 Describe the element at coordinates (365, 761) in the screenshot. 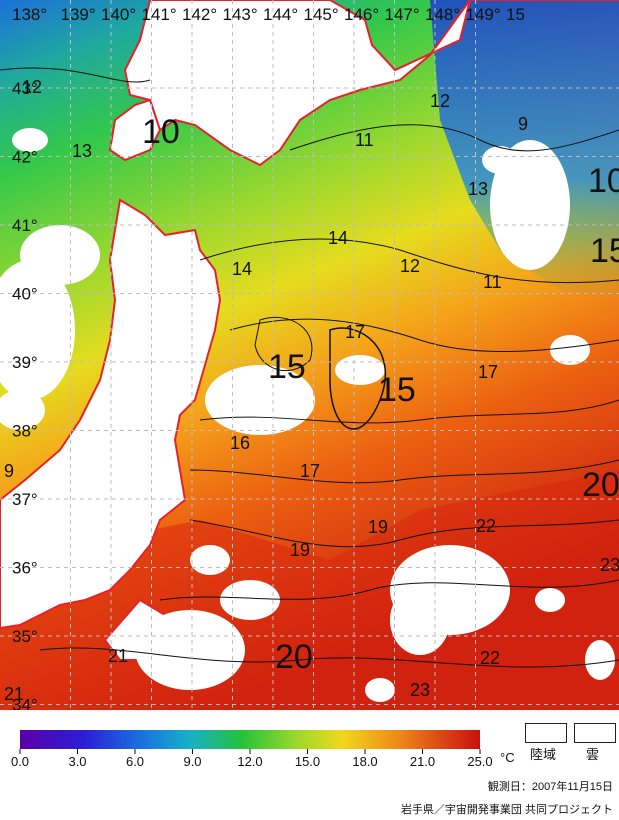

I see `colorbar-tick-label: 18.0` at that location.